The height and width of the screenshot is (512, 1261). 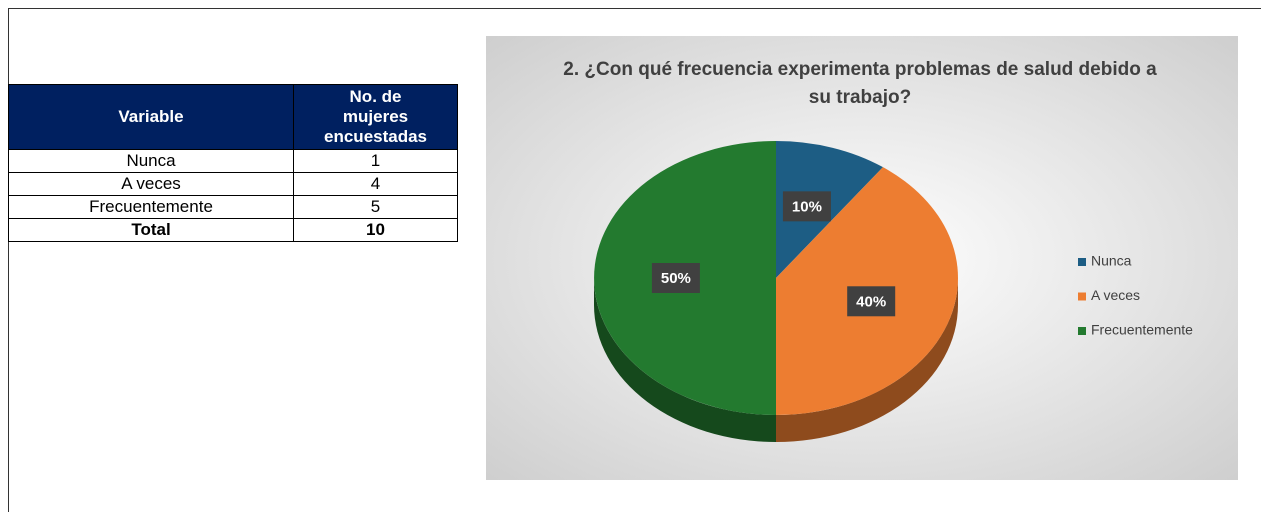 I want to click on cell: 5, so click(x=375, y=207).